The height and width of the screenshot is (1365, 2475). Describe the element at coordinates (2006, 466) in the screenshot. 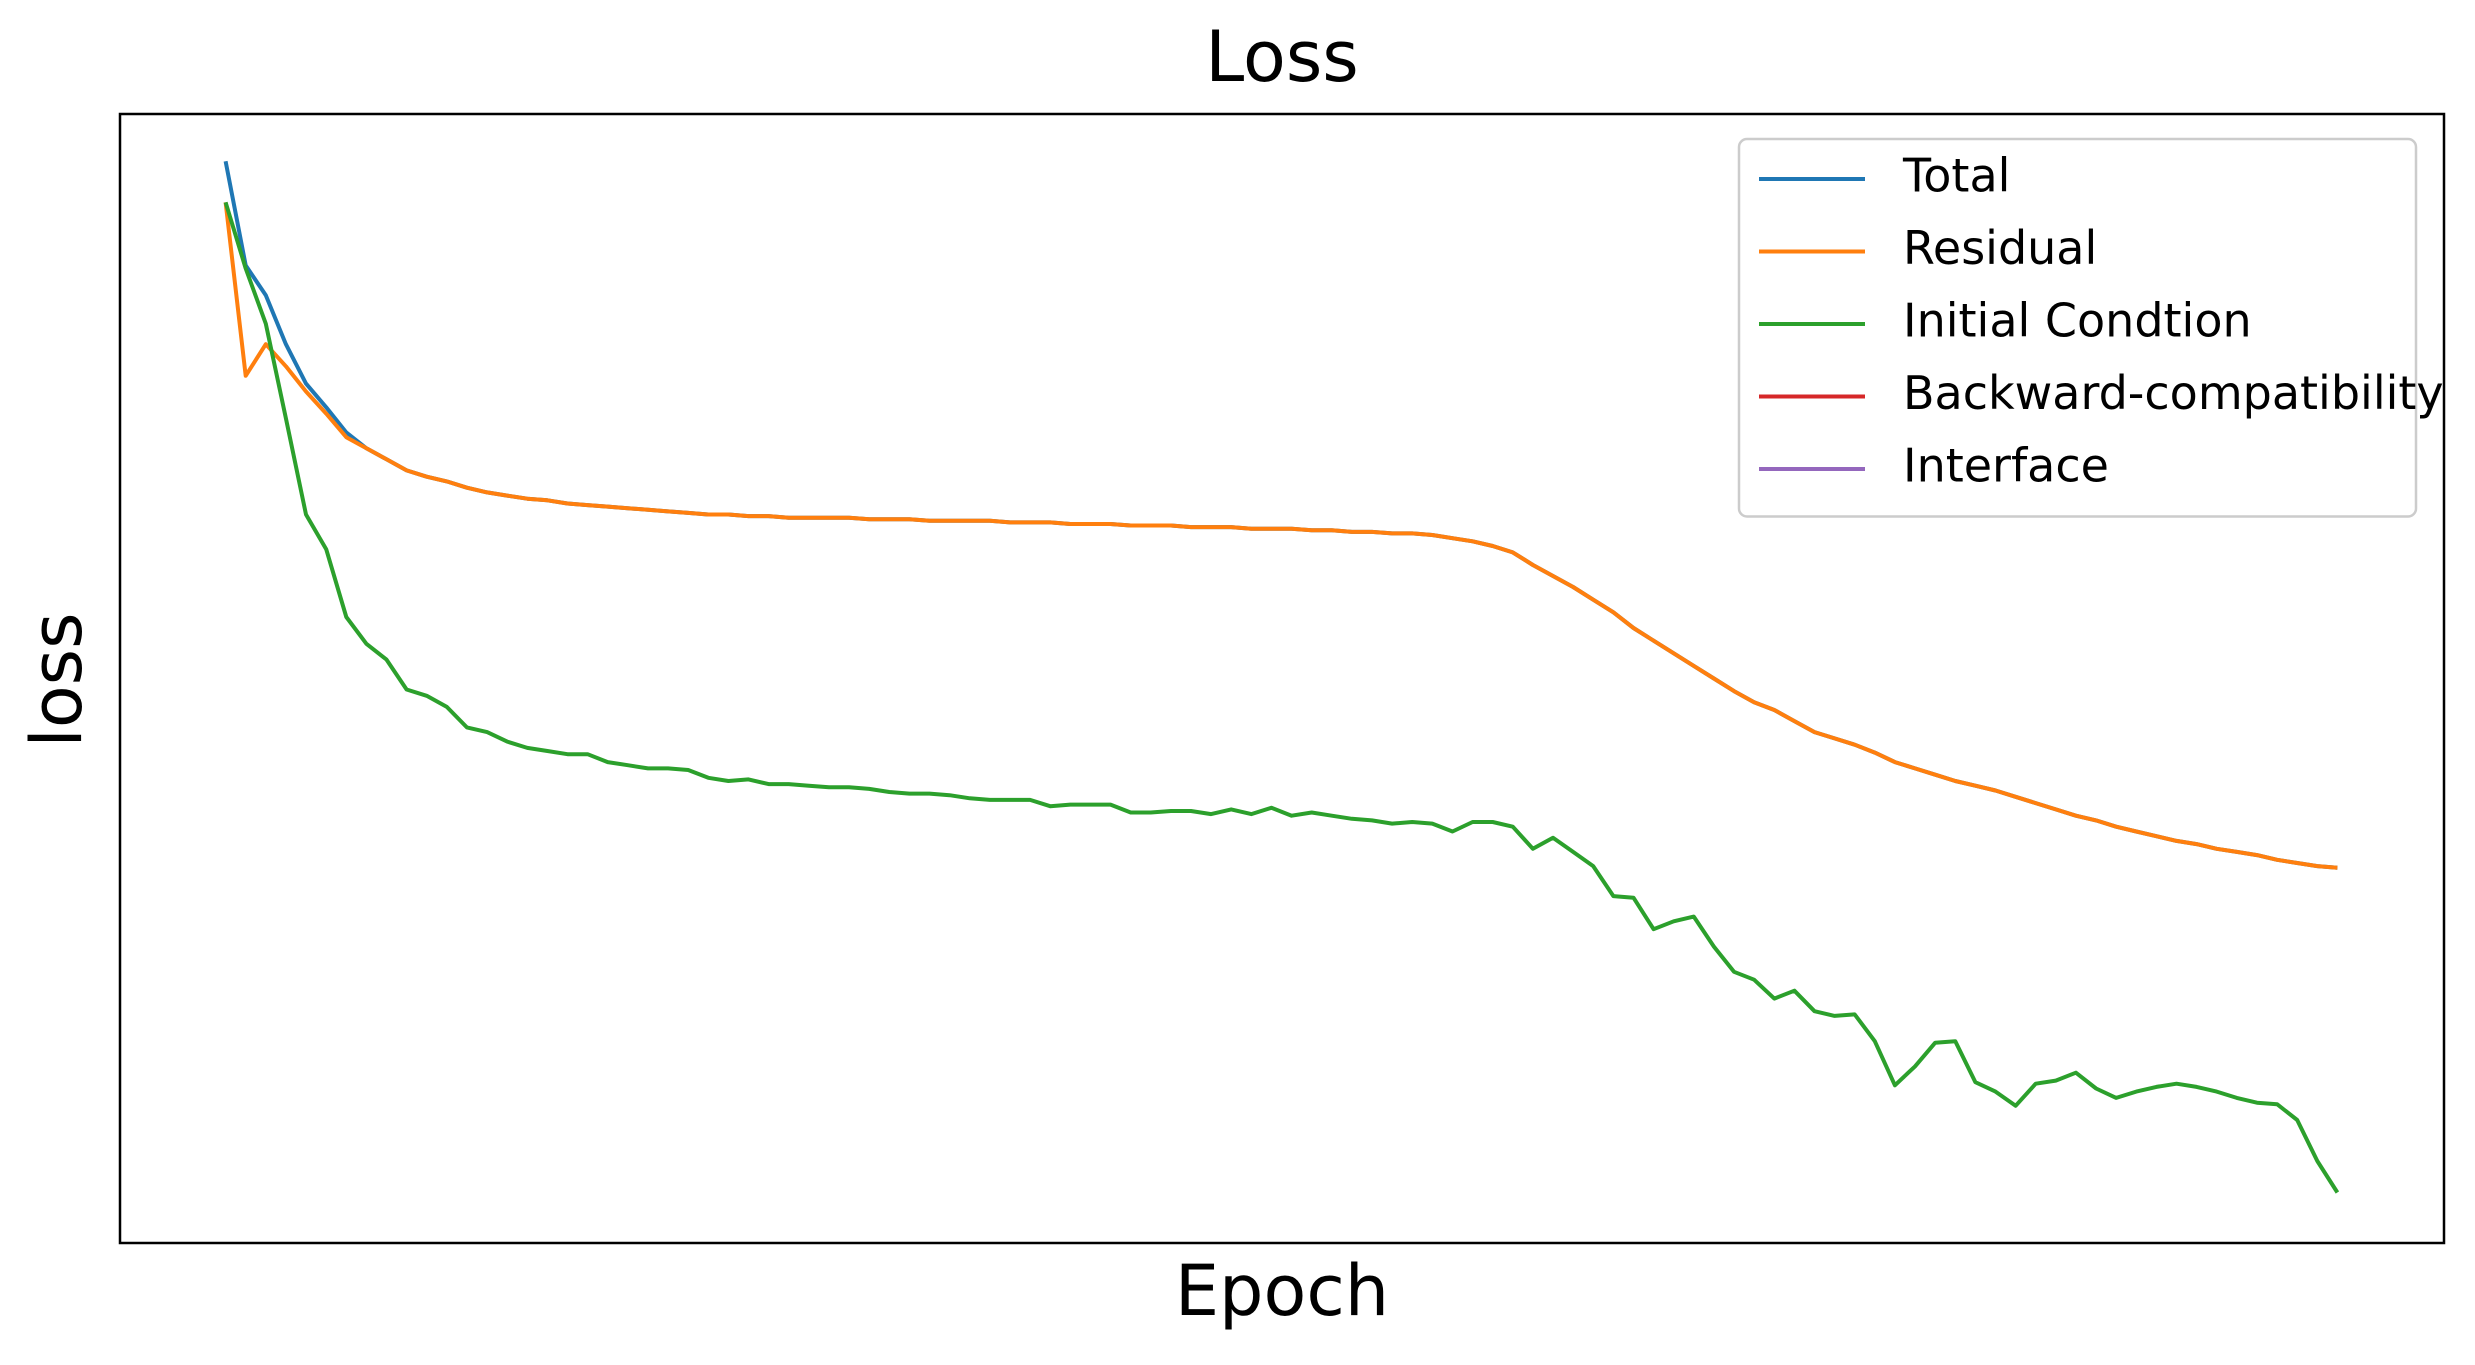

I see `legend-label: Interface` at that location.